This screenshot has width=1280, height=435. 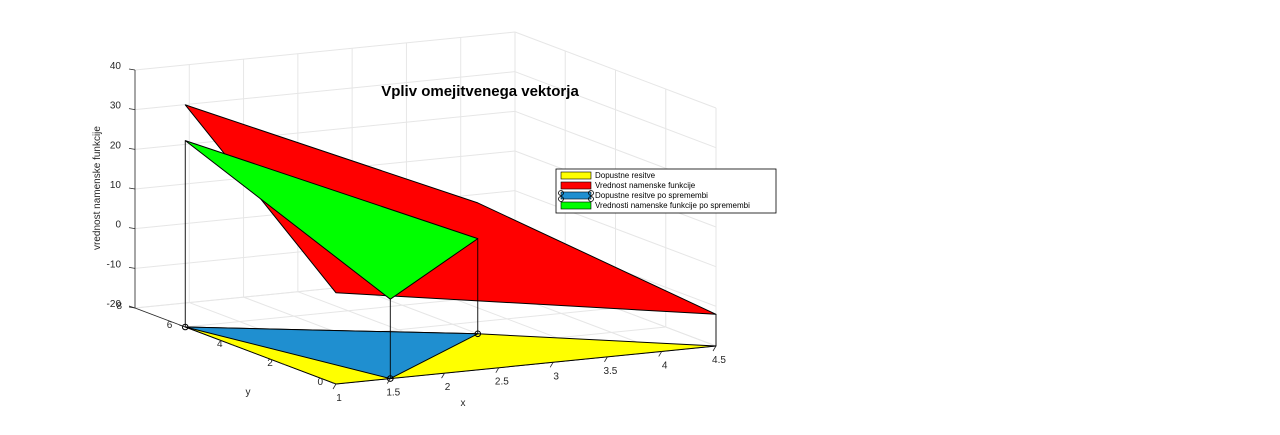 I want to click on x-tick-label: 2.5, so click(x=502, y=382).